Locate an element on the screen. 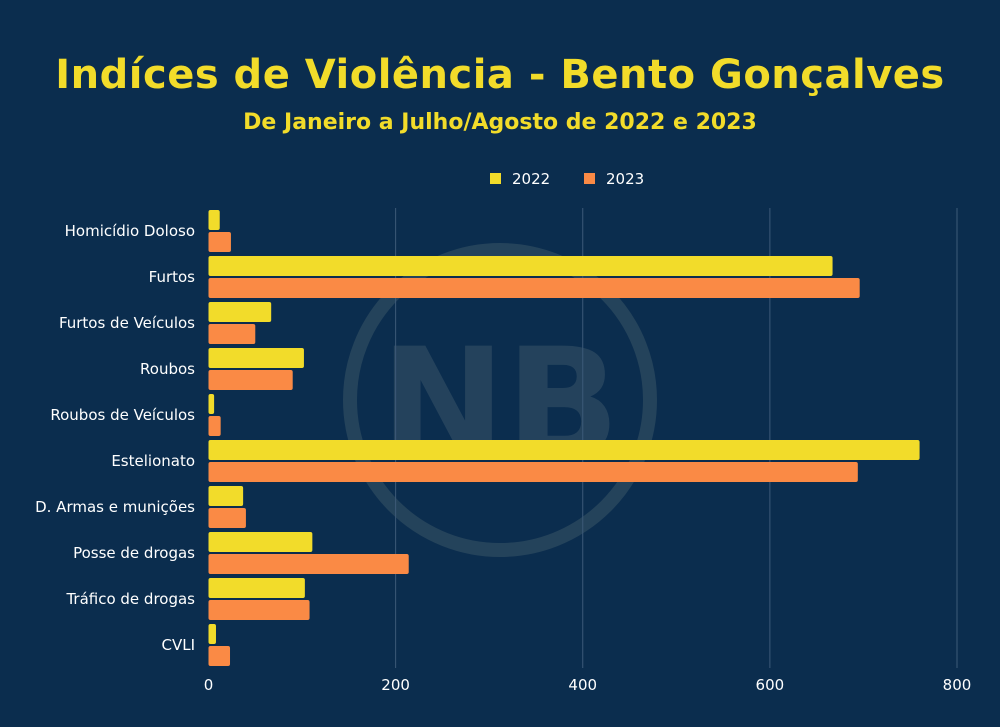  category-label: Homicídio Doloso is located at coordinates (130, 231).